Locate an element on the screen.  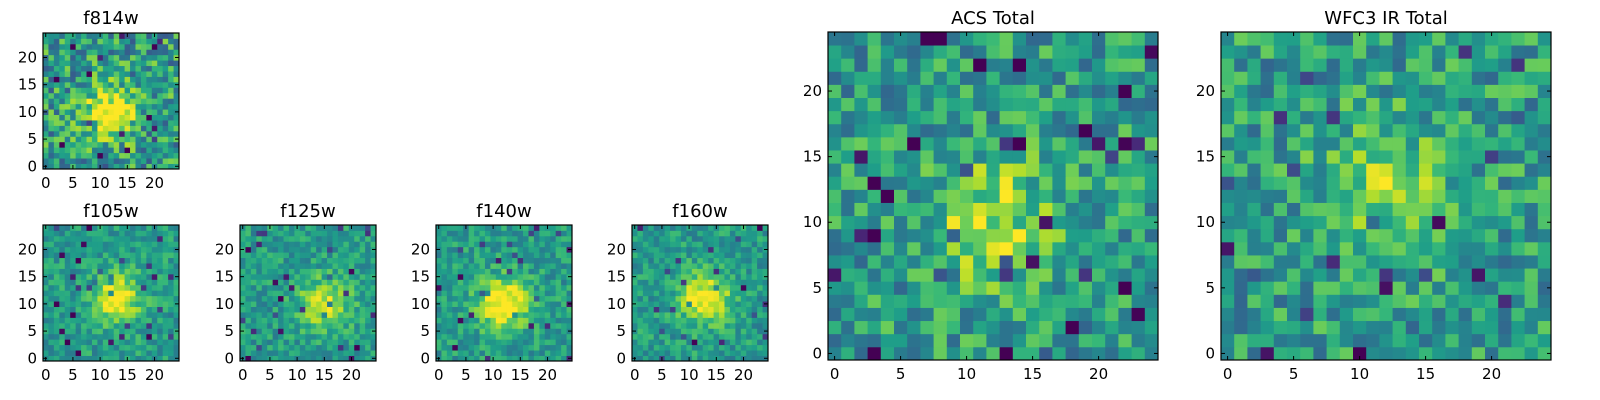
y-tick-label: 5 is located at coordinates (621, 331).